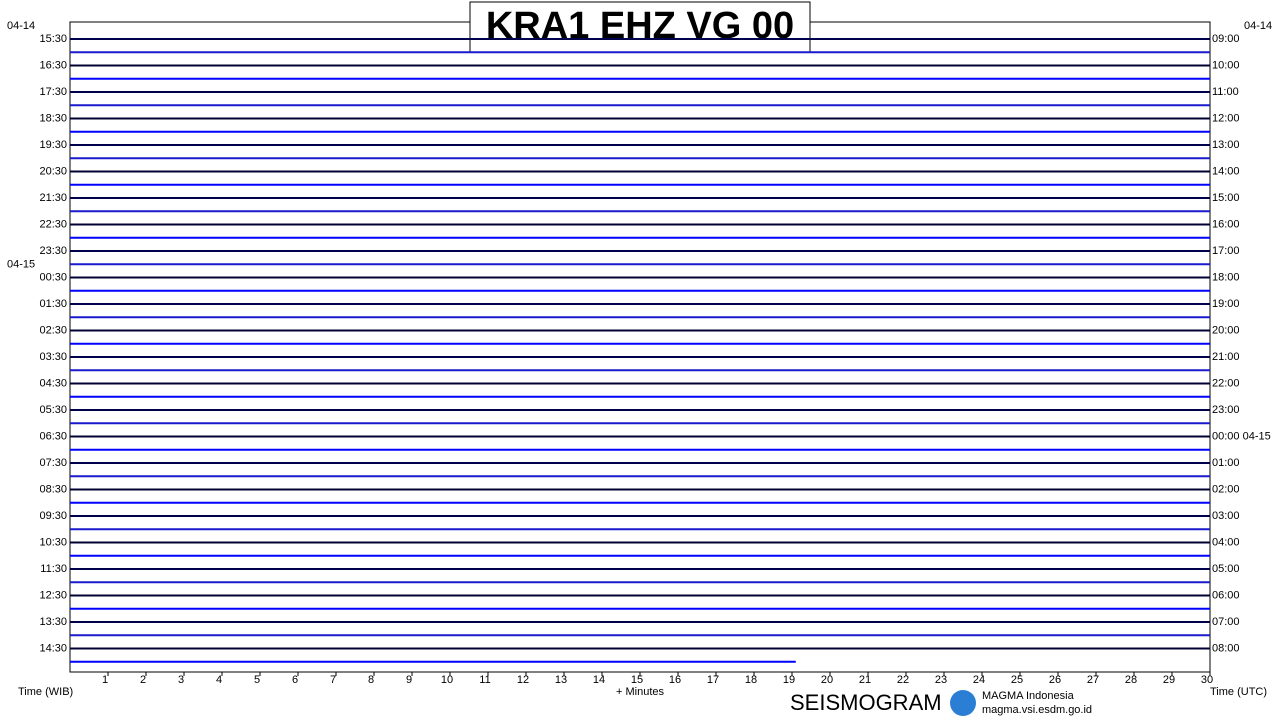 The width and height of the screenshot is (1280, 720). What do you see at coordinates (1226, 463) in the screenshot?
I see `right-time-label: 01:00` at bounding box center [1226, 463].